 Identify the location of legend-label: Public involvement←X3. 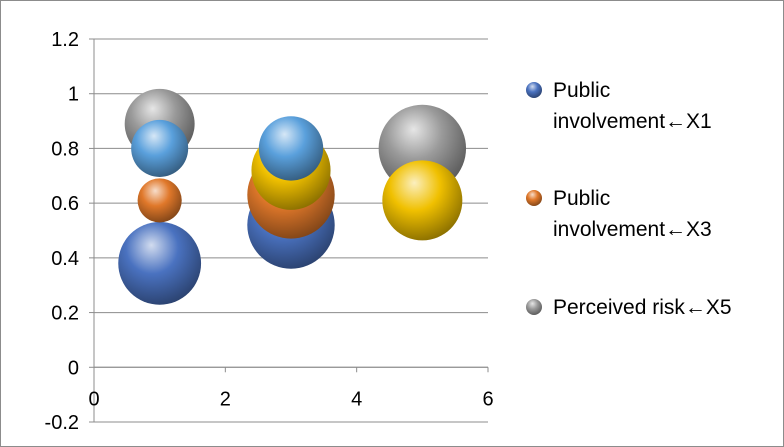
(632, 214).